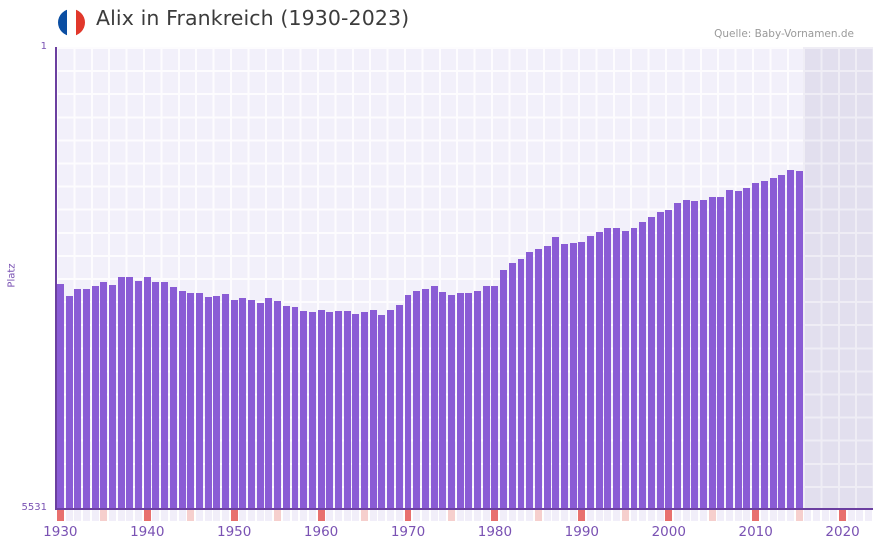 Image resolution: width=873 pixels, height=552 pixels. Describe the element at coordinates (436, 535) in the screenshot. I see `x-axis-tick-labels: 1930 1940 1950 1960 1970 1980 1990 2000 2010 2020` at that location.